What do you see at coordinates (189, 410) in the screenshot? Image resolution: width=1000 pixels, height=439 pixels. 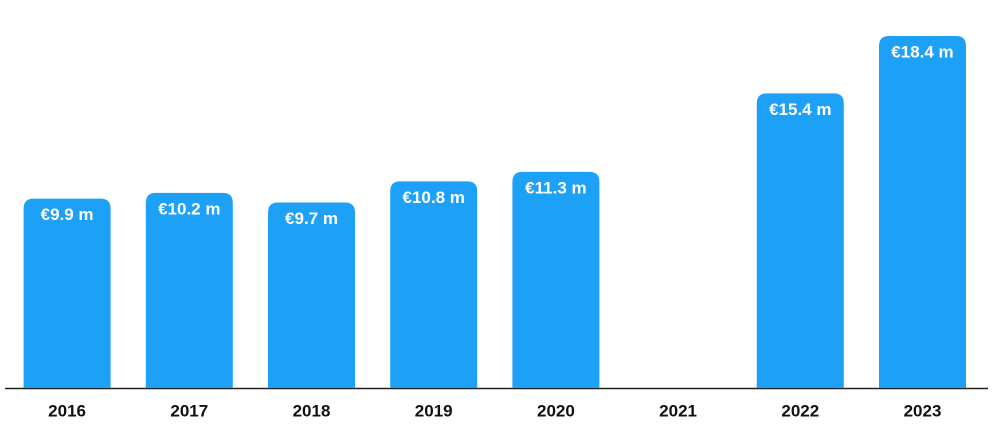 I see `x-tick-label: 2017` at bounding box center [189, 410].